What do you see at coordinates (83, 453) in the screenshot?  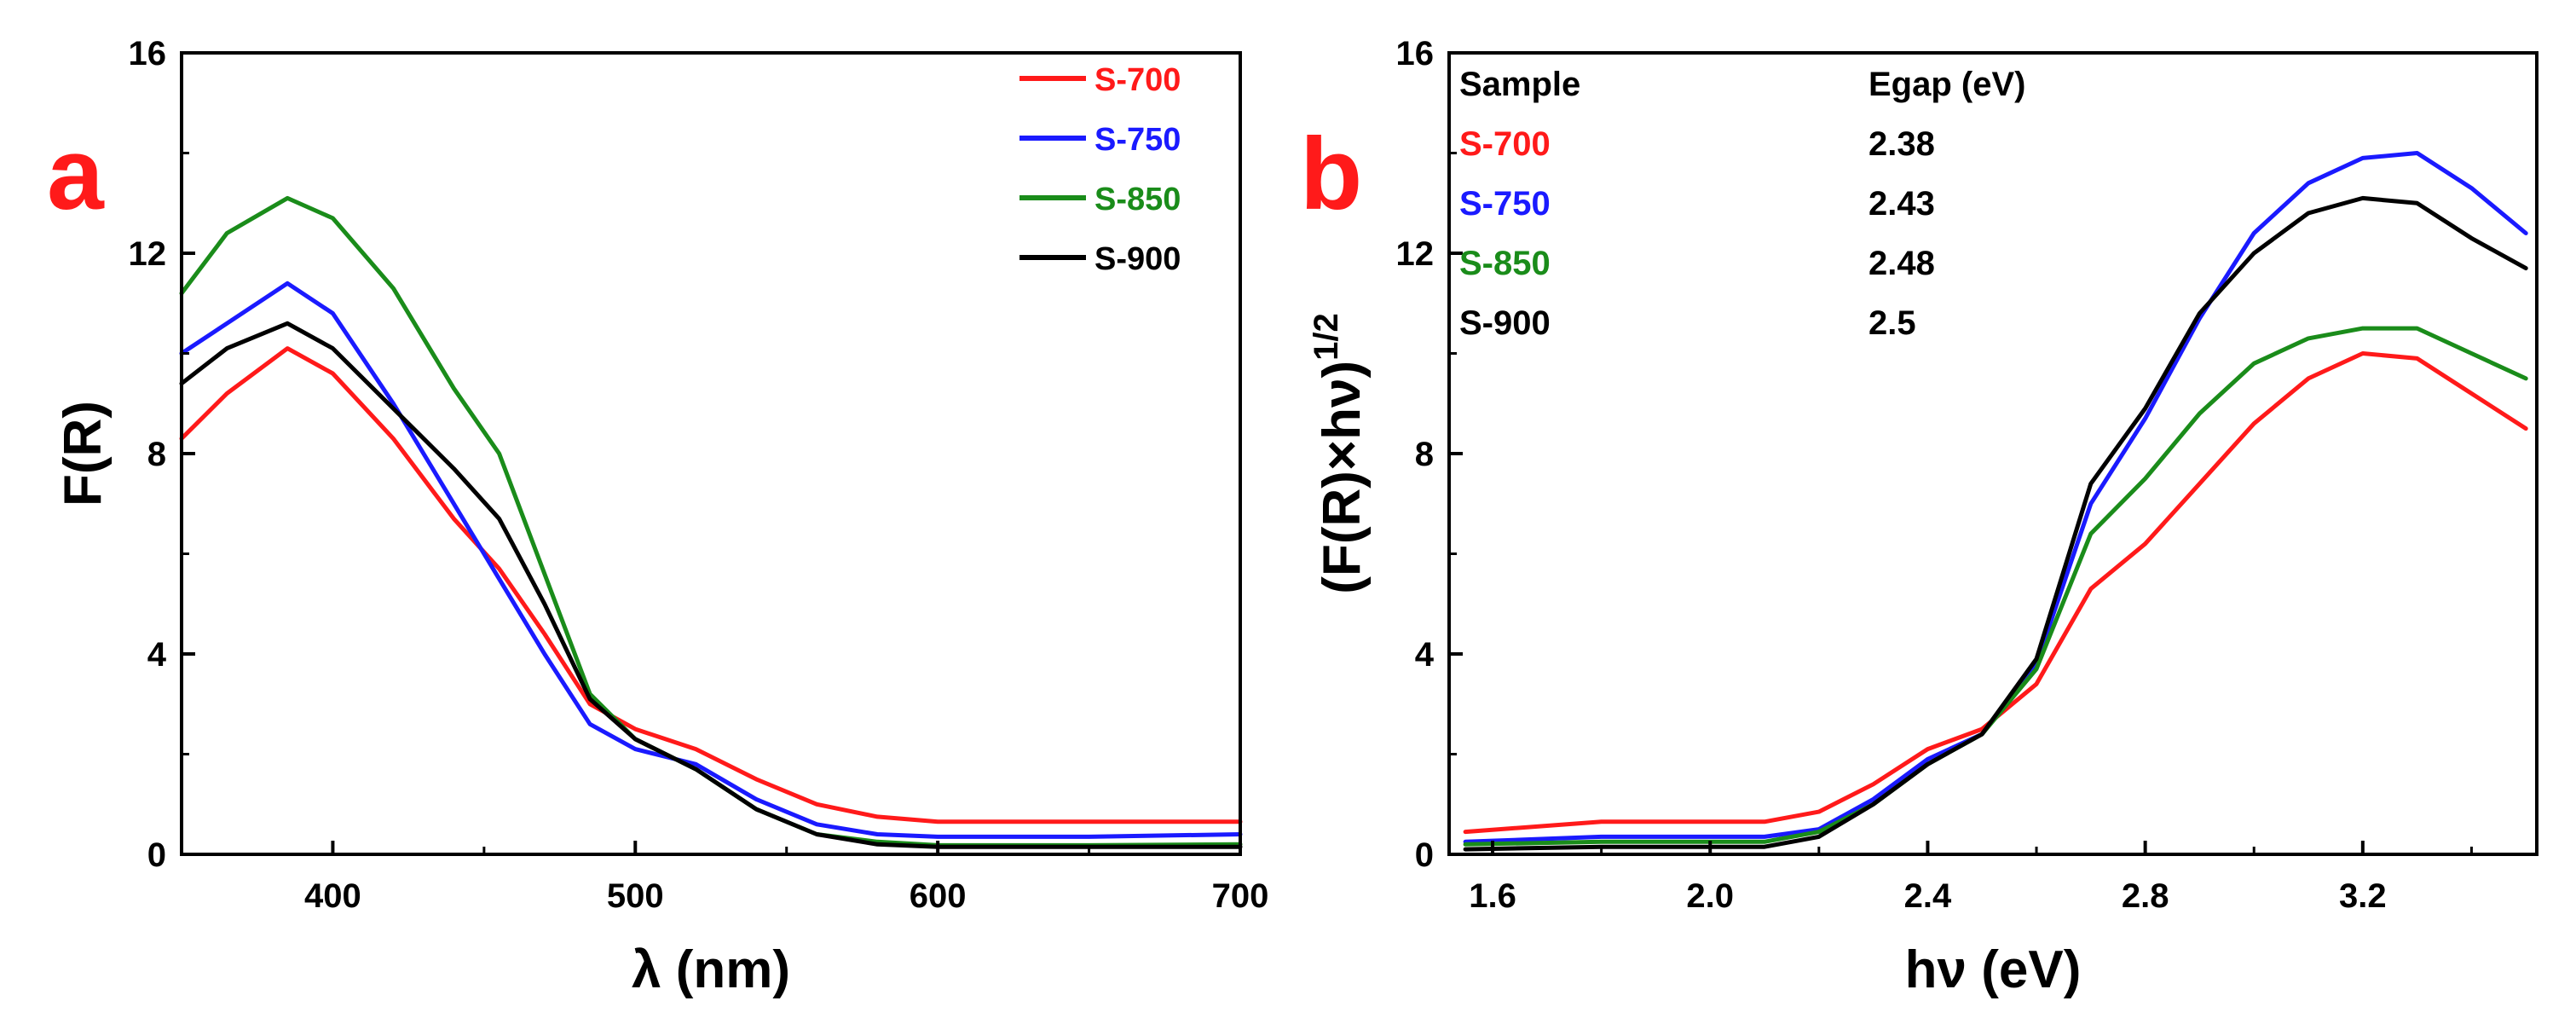 I see `y-axis-title-a: F(R)` at bounding box center [83, 453].